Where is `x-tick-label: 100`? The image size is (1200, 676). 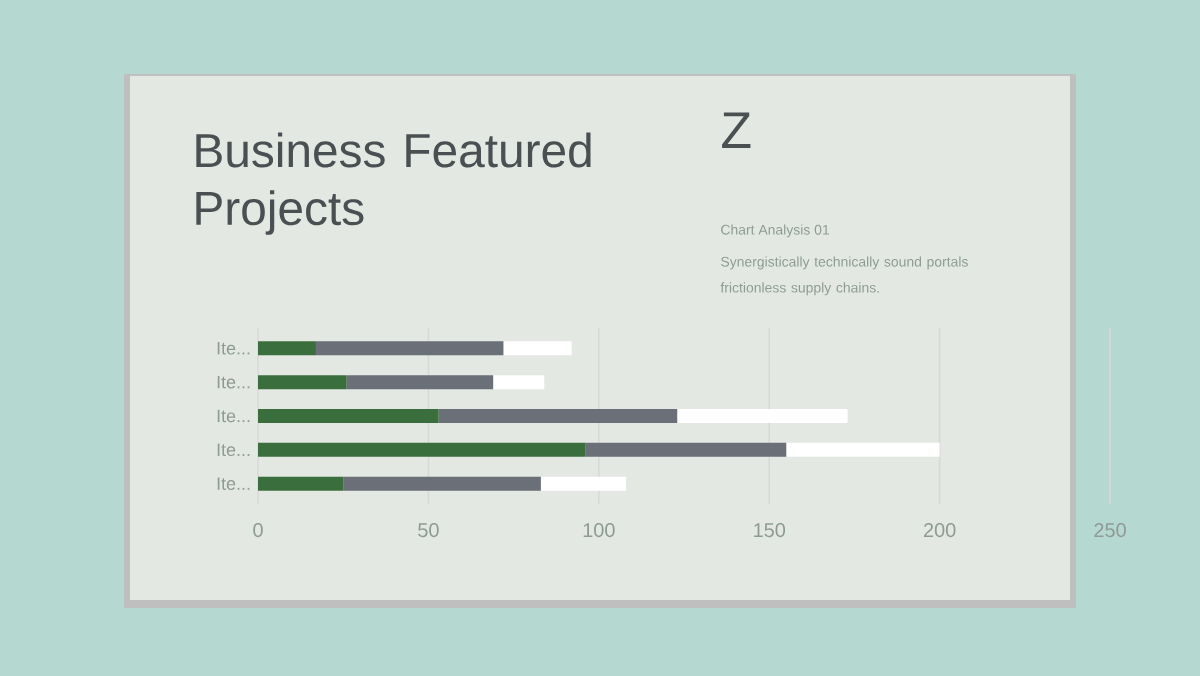 x-tick-label: 100 is located at coordinates (599, 530).